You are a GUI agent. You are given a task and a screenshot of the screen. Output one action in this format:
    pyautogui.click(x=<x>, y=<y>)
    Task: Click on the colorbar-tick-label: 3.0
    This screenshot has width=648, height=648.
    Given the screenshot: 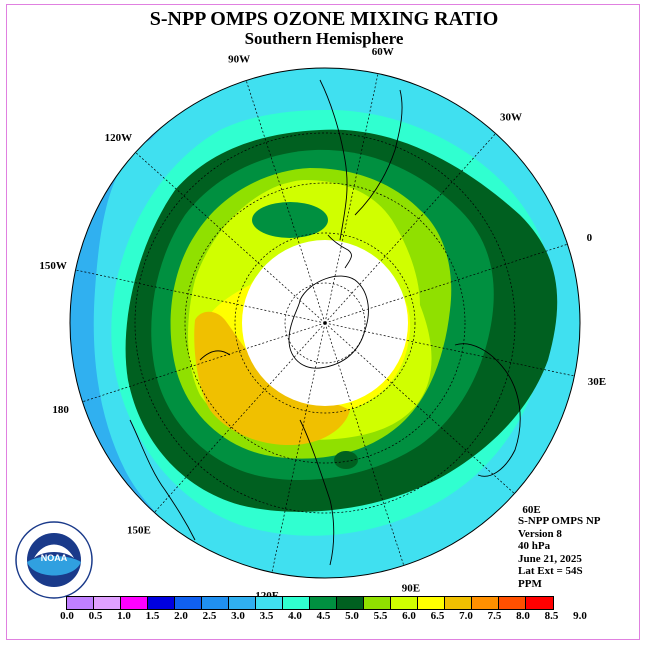 What is the action you would take?
    pyautogui.click(x=238, y=616)
    